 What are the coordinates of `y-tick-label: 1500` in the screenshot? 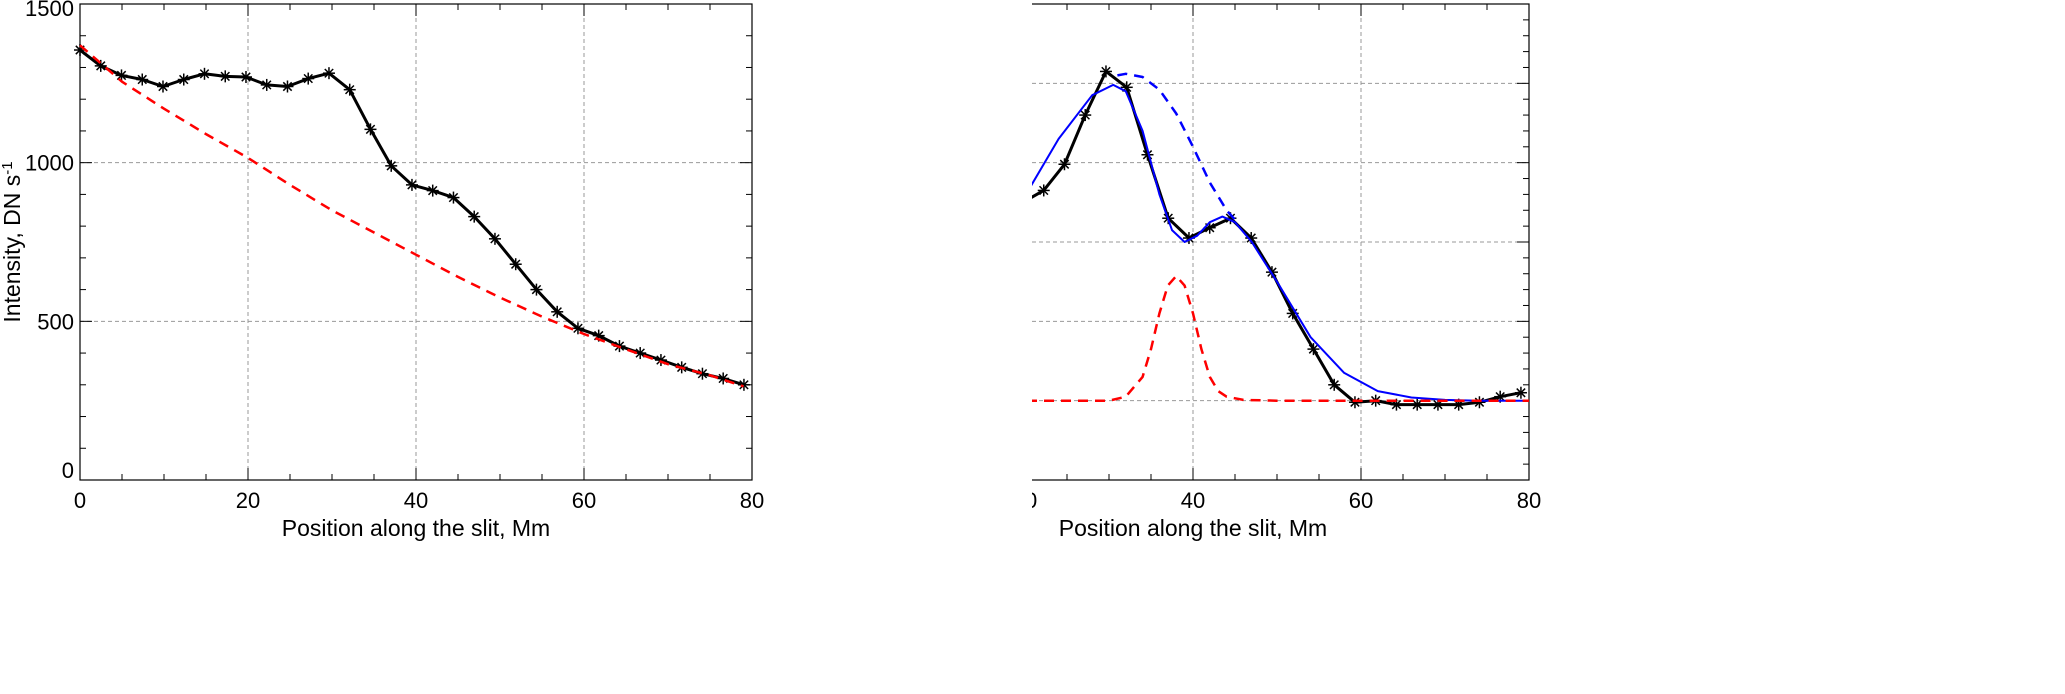 It's located at (49, 10).